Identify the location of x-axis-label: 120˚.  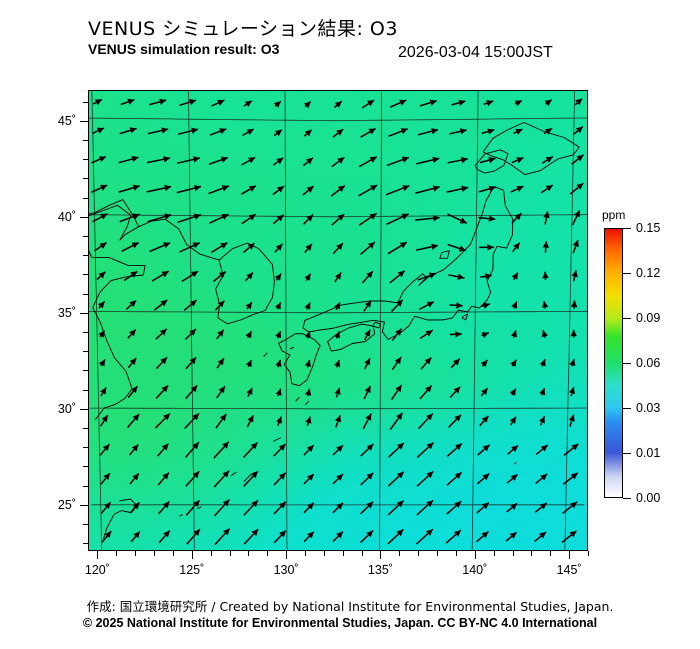
(97, 570).